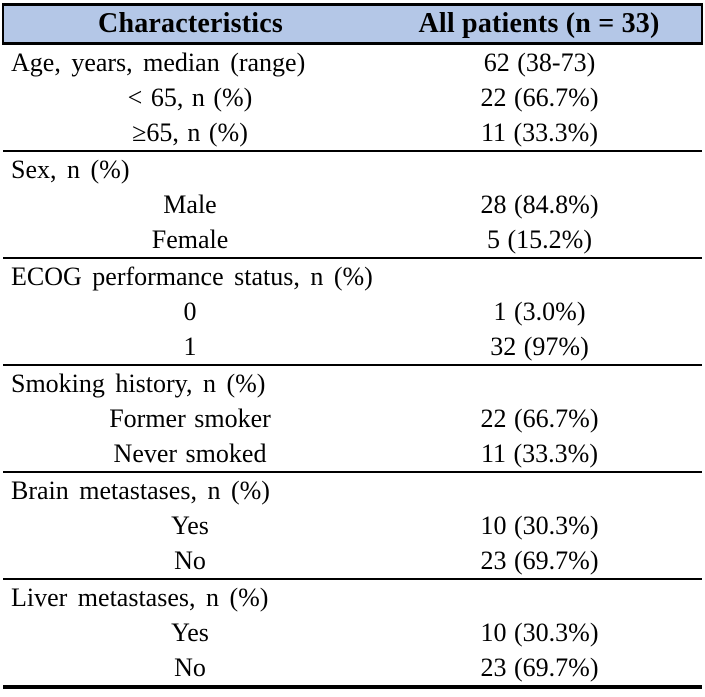 The image size is (705, 697). What do you see at coordinates (352, 62) in the screenshot?
I see `table-row: Age, years, median (range) 62 (38-73)` at bounding box center [352, 62].